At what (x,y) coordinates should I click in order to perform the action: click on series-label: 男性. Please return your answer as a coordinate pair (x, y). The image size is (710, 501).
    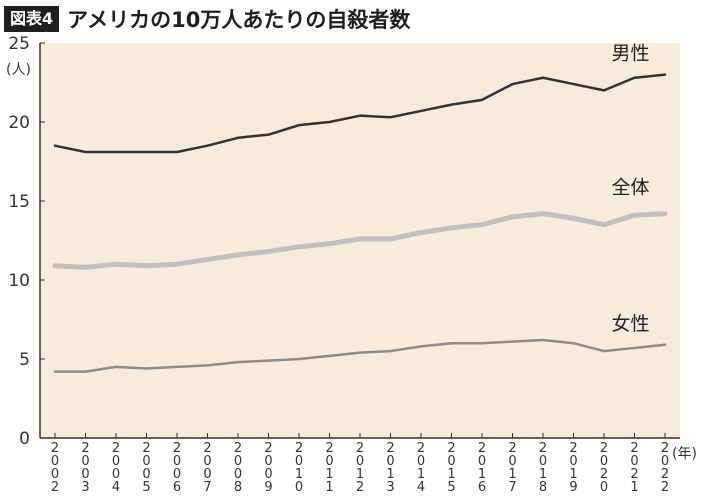
    Looking at the image, I should click on (630, 54).